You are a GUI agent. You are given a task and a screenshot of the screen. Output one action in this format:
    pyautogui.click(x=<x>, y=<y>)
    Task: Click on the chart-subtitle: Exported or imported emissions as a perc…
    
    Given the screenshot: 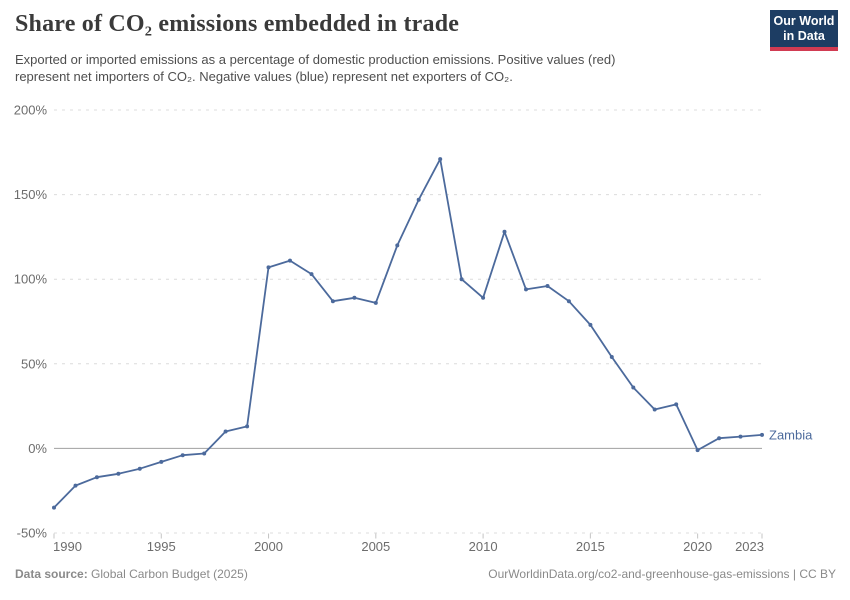 What is the action you would take?
    pyautogui.click(x=315, y=68)
    